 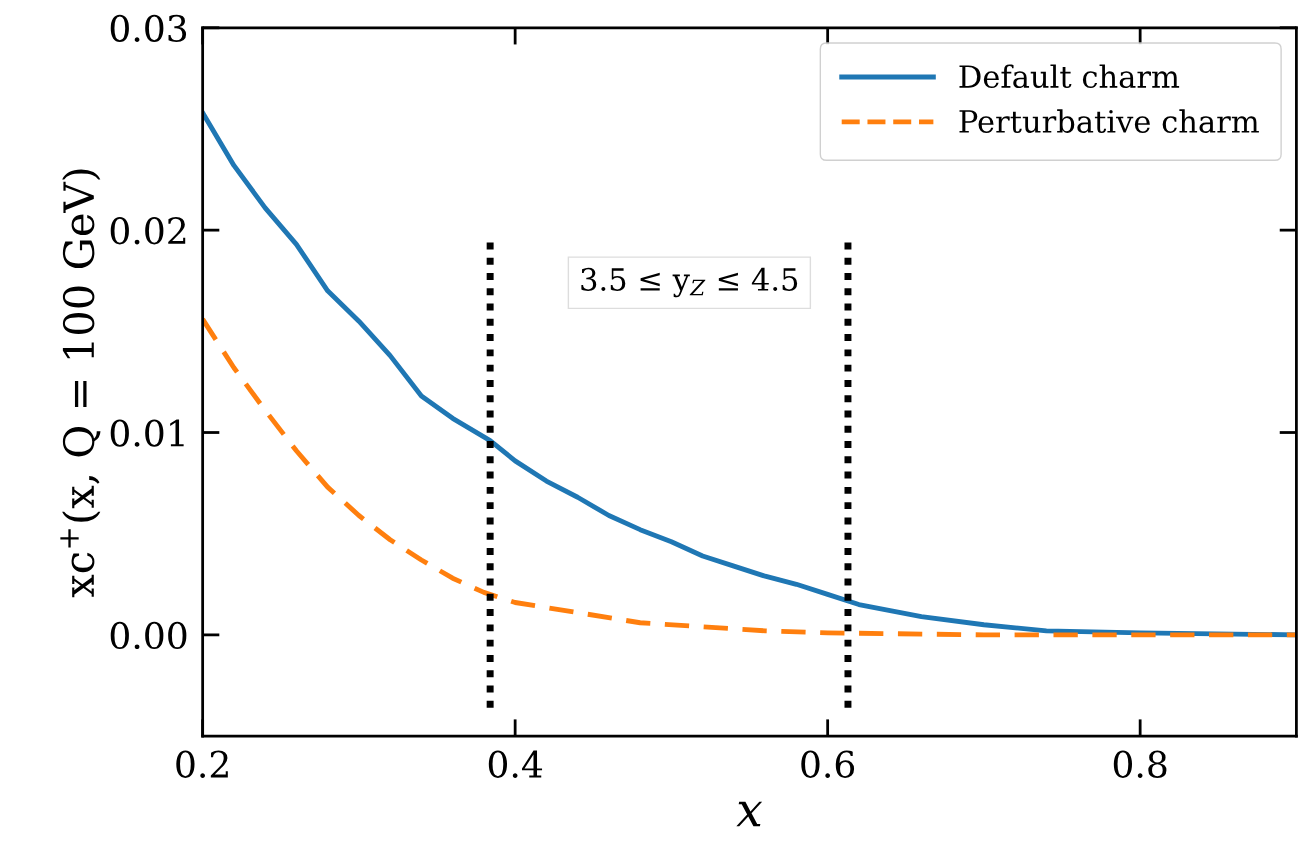 What do you see at coordinates (148, 231) in the screenshot?
I see `y-tick-label: 0.02` at bounding box center [148, 231].